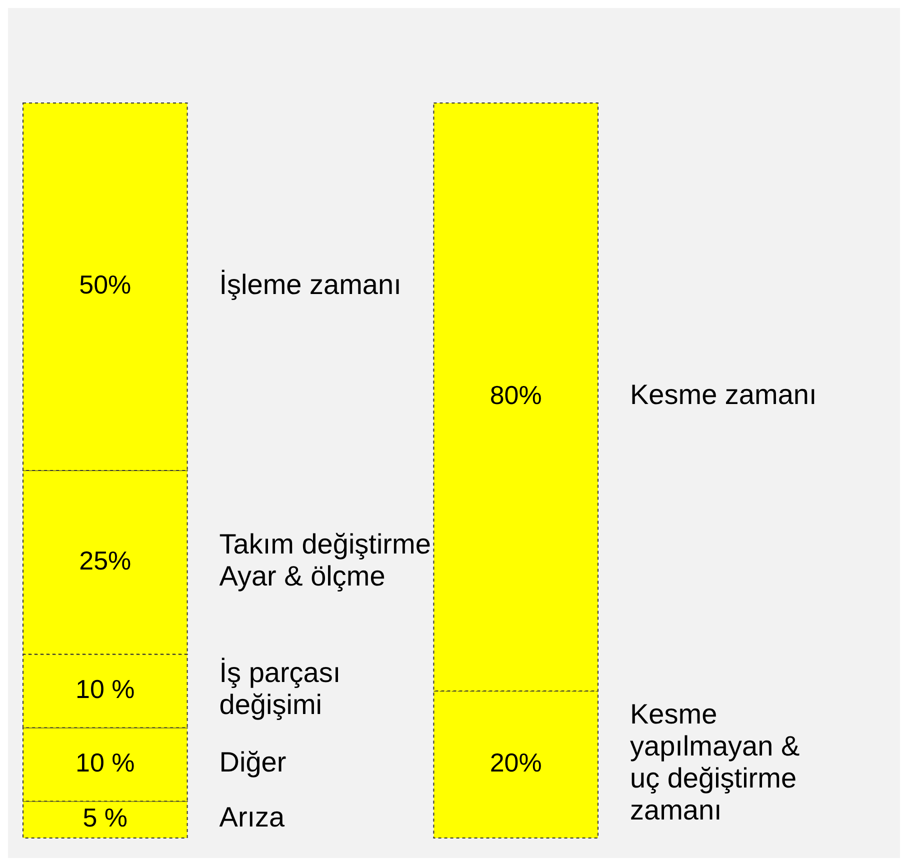  What do you see at coordinates (105, 560) in the screenshot?
I see `data-label: 25%` at bounding box center [105, 560].